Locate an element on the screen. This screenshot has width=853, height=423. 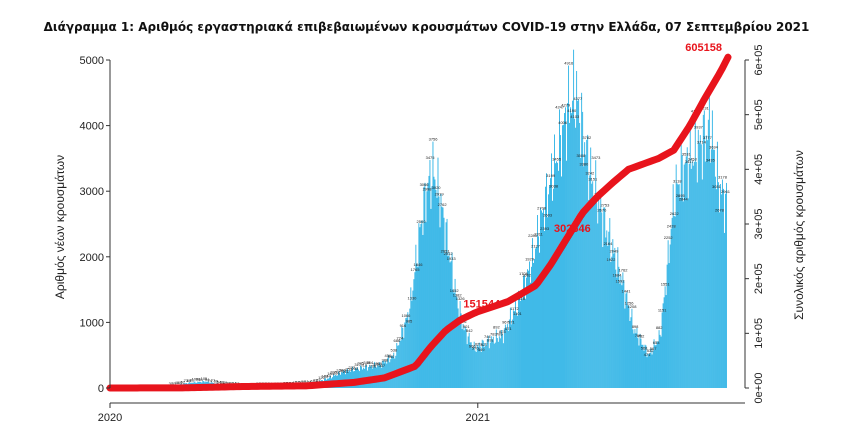
y2-tick-label: 6e+05 is located at coordinates (759, 60).